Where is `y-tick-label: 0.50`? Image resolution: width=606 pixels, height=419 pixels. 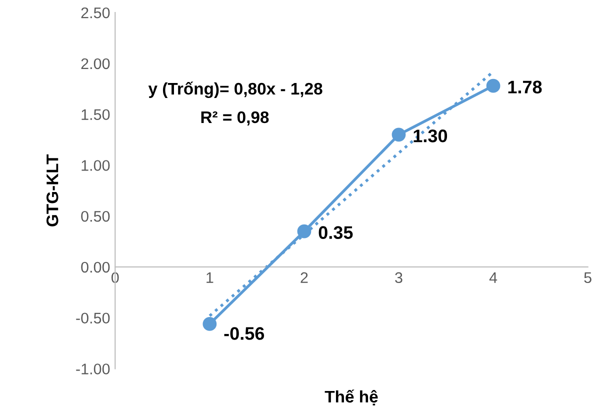
y-tick-label: 0.50 is located at coordinates (95, 216).